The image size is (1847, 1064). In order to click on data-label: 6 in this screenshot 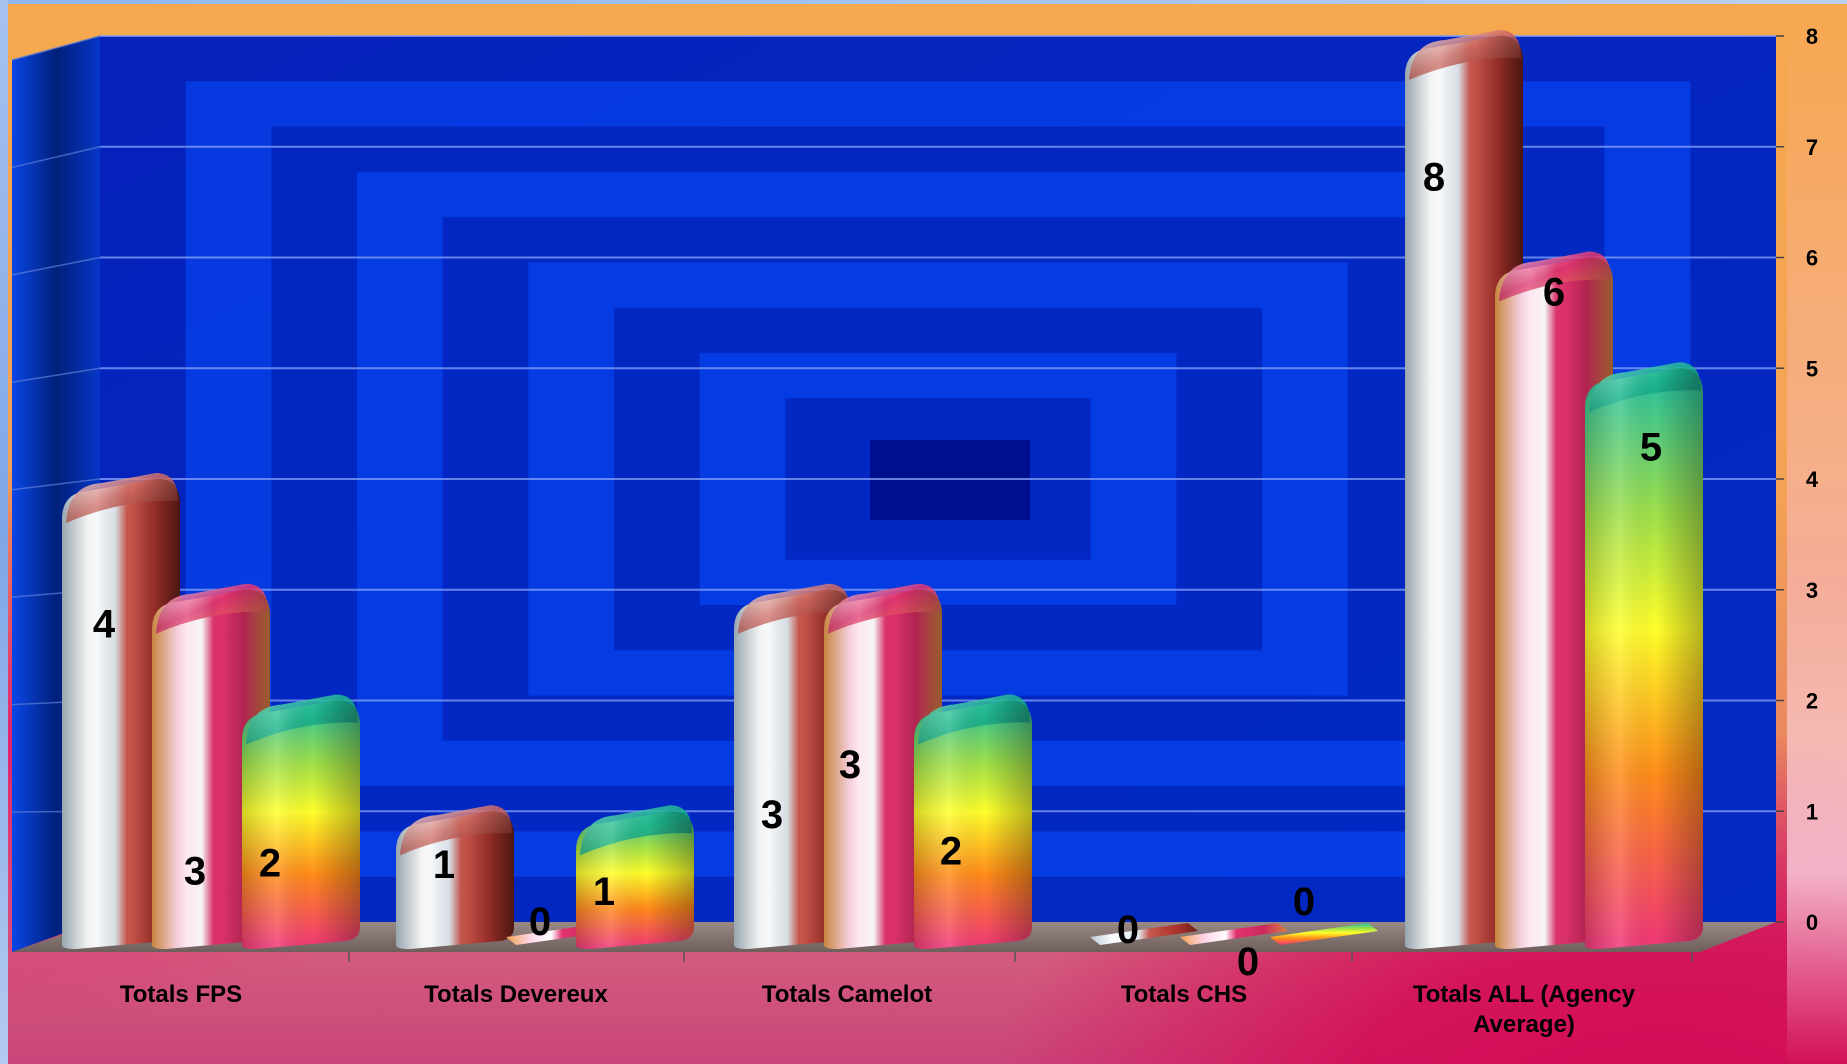, I will do `click(1554, 293)`.